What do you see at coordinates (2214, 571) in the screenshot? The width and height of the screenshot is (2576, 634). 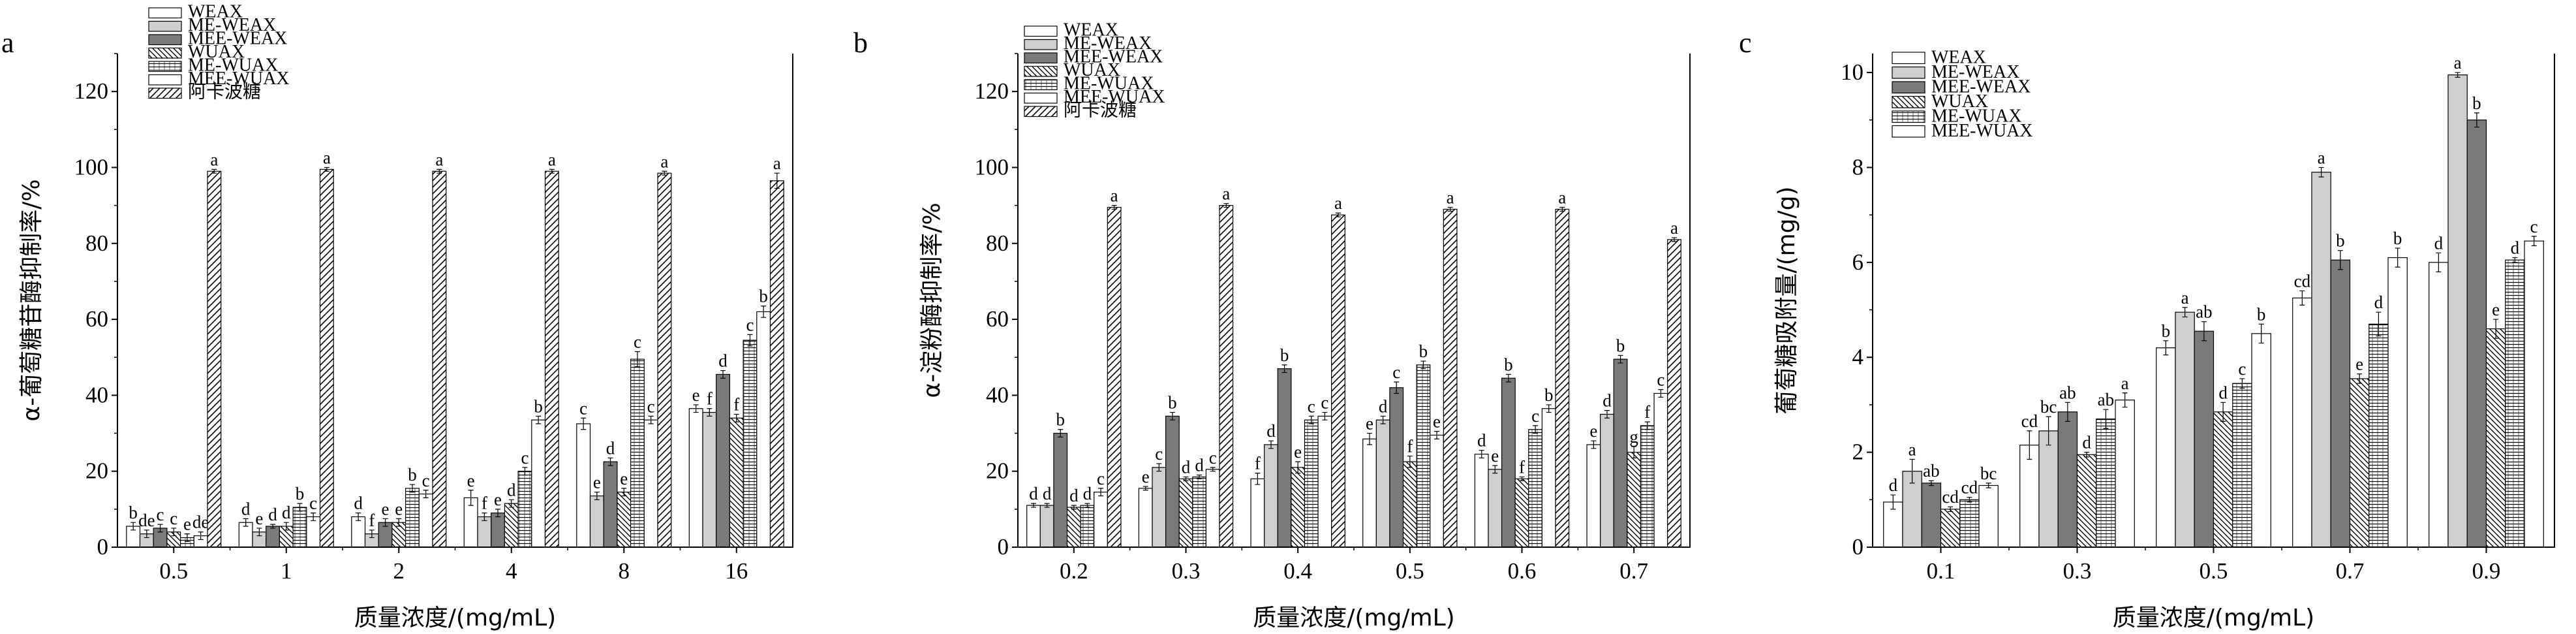 I see `x-tick-label: 0.5` at bounding box center [2214, 571].